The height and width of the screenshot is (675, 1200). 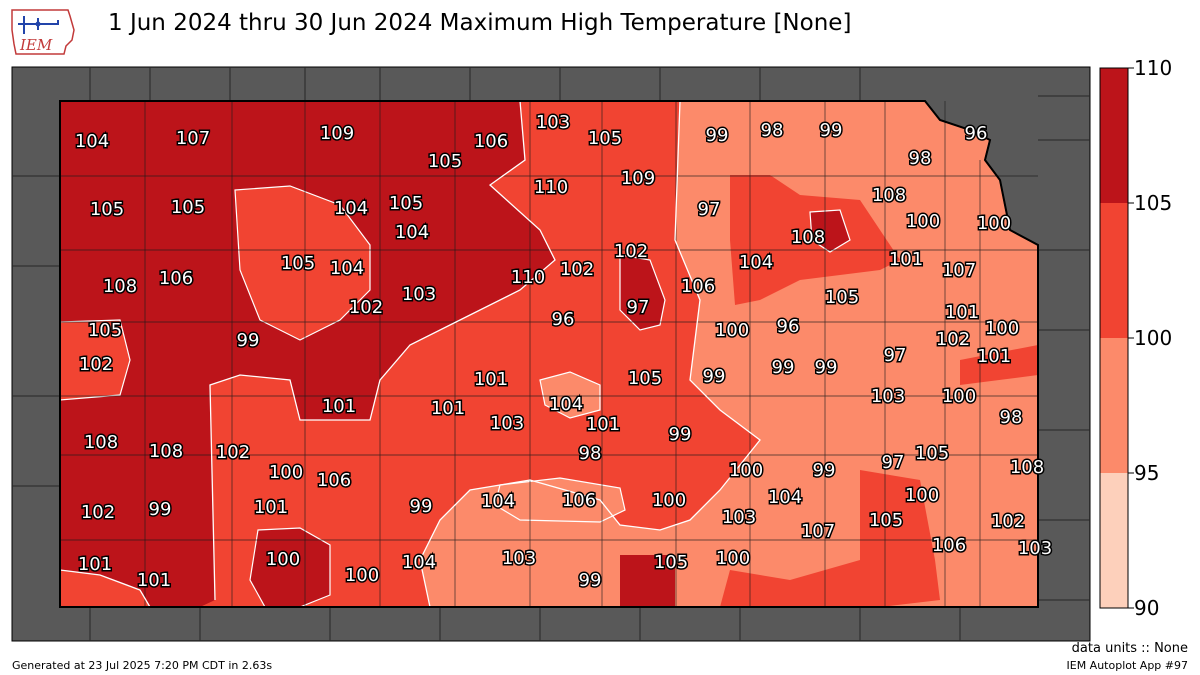 I want to click on colorbar, so click(x=1116, y=338).